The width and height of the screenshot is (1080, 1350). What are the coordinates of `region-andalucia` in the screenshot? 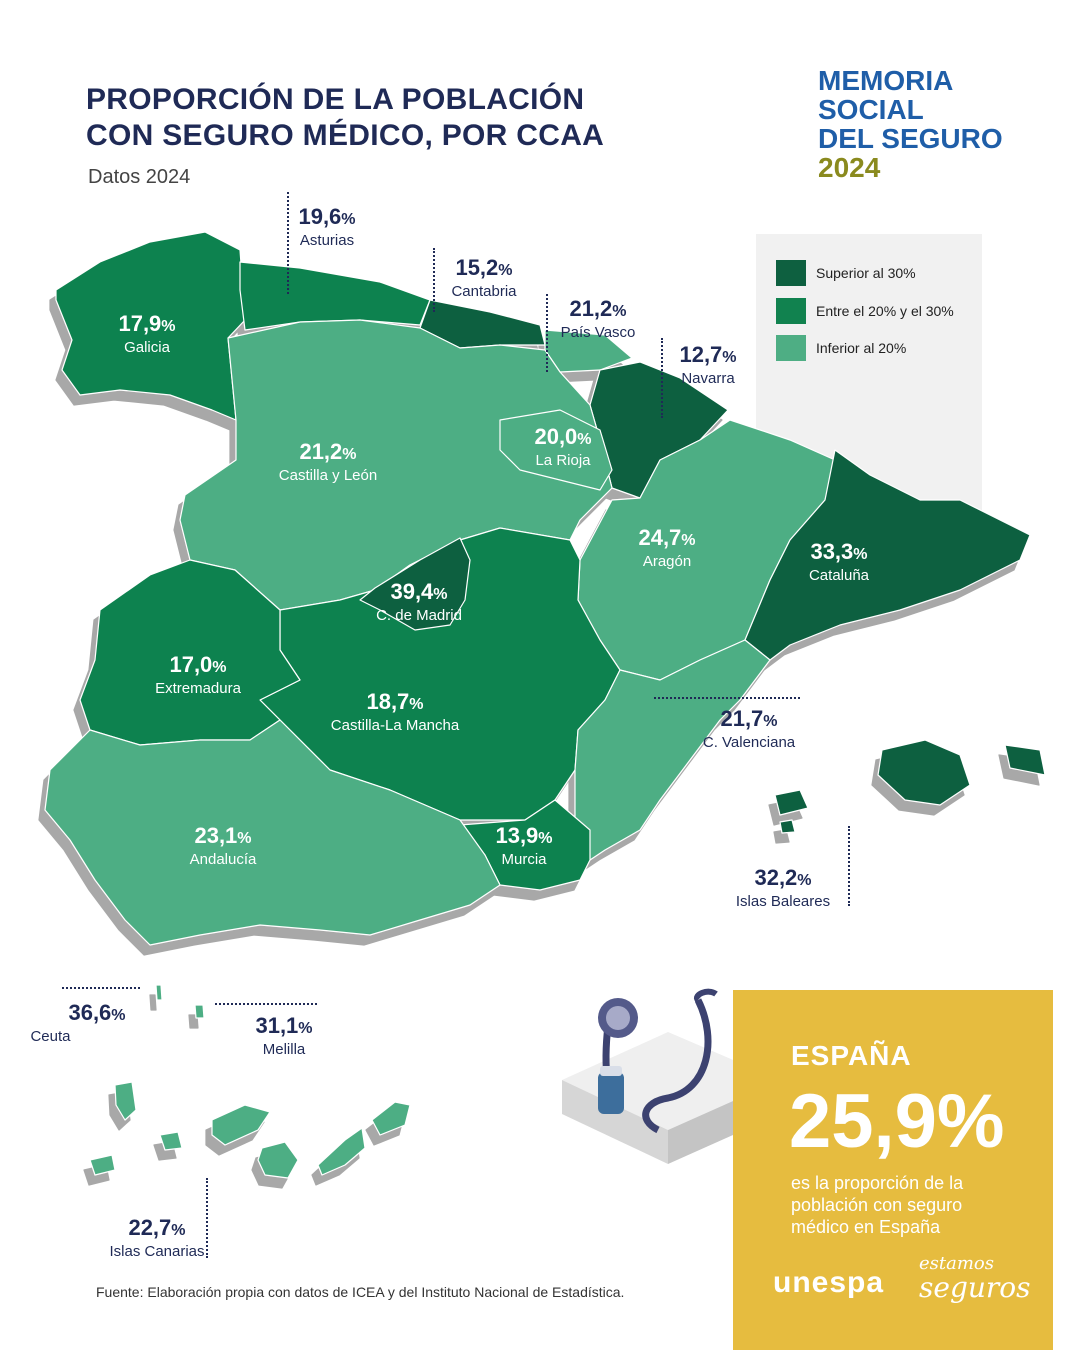 It's located at (272, 832).